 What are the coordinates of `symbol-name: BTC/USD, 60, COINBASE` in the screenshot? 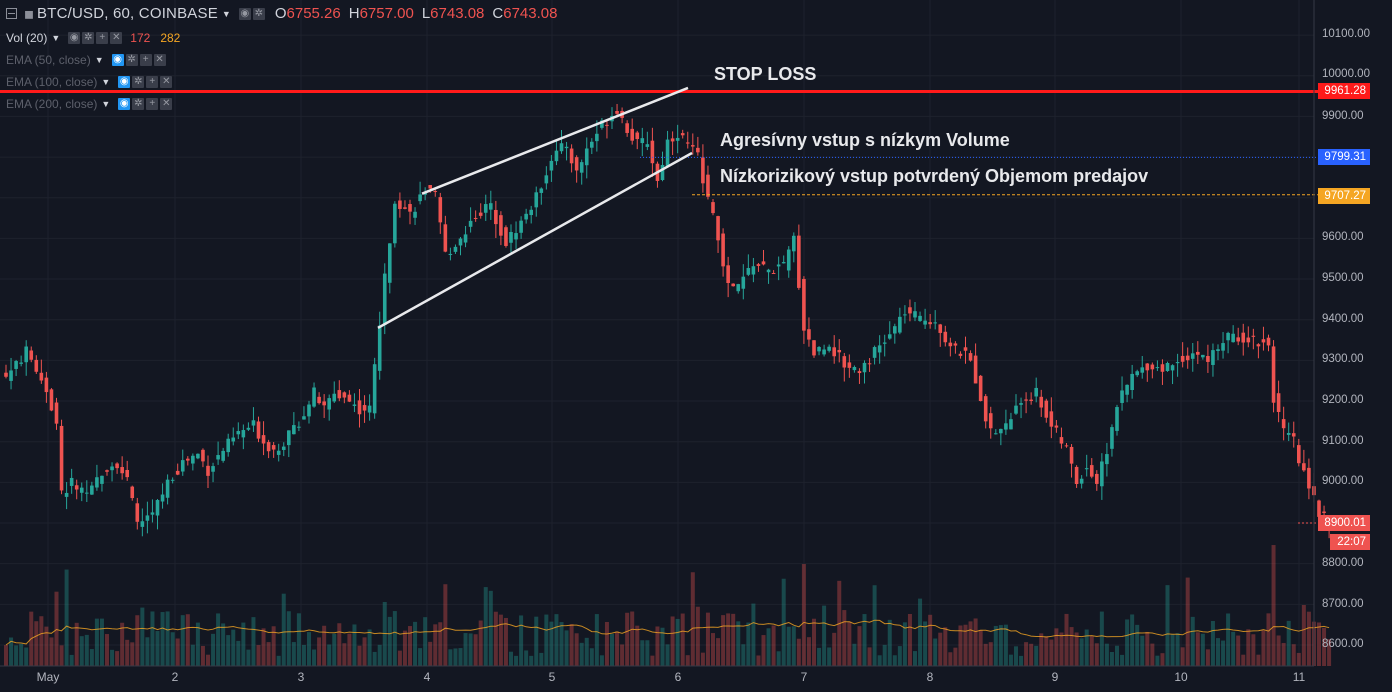 It's located at (127, 13).